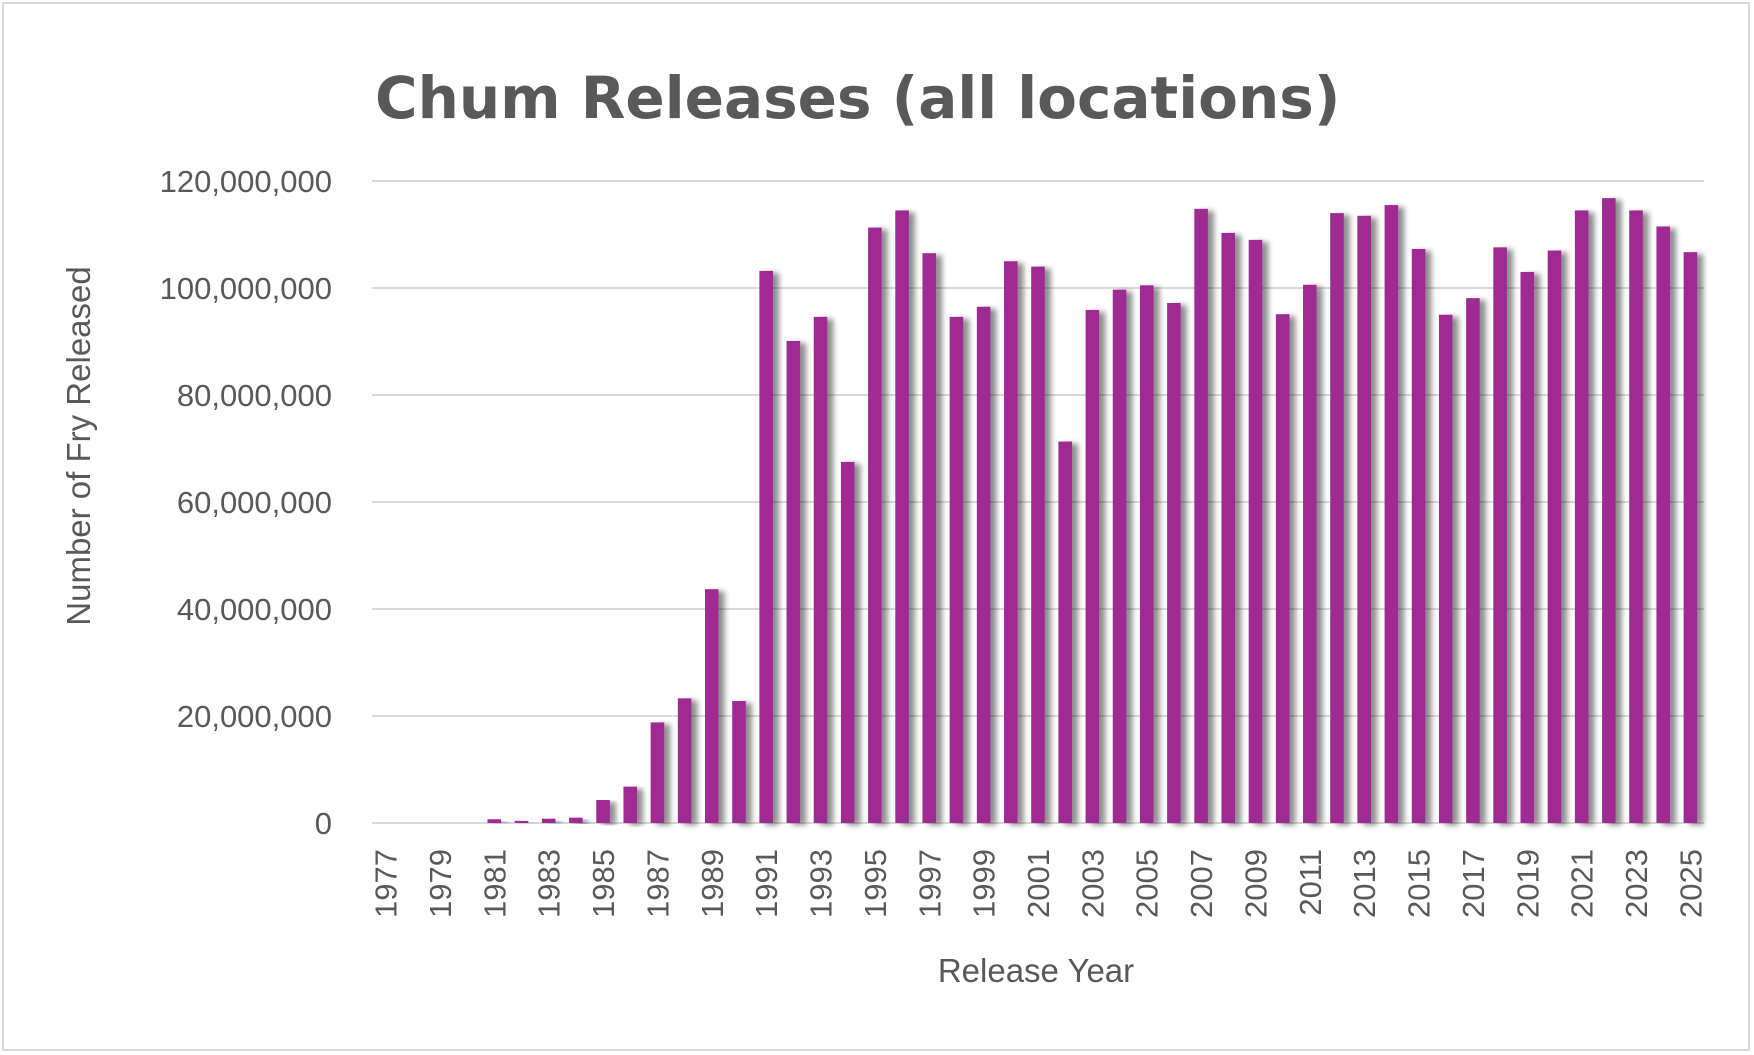 This screenshot has width=1754, height=1055. What do you see at coordinates (1282, 568) in the screenshot?
I see `bar-2010` at bounding box center [1282, 568].